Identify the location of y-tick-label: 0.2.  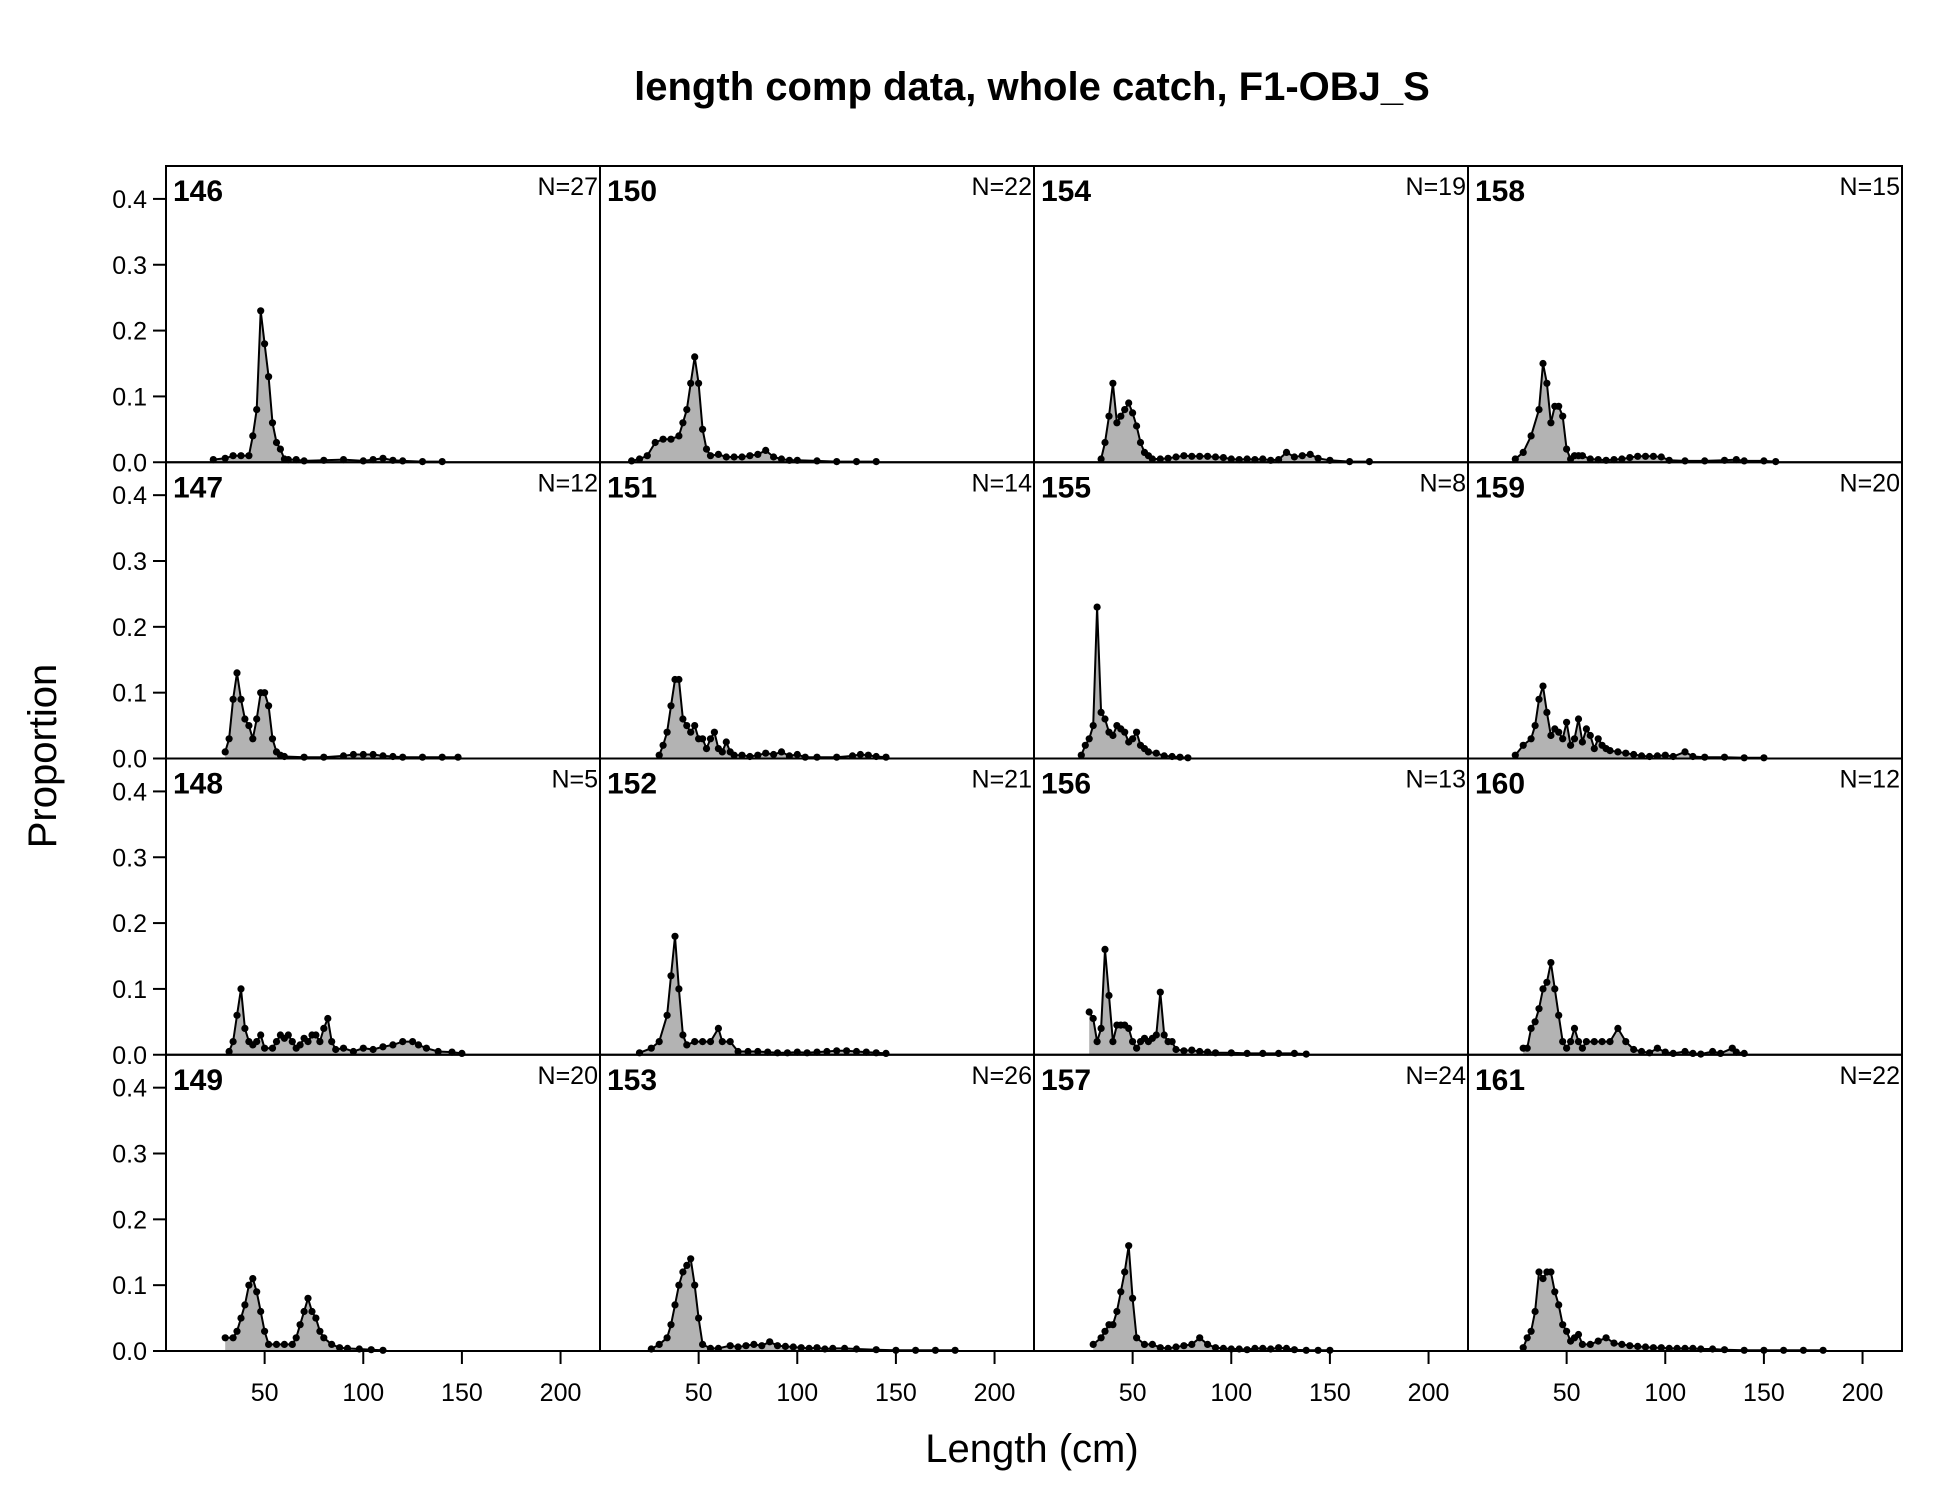
(129, 628).